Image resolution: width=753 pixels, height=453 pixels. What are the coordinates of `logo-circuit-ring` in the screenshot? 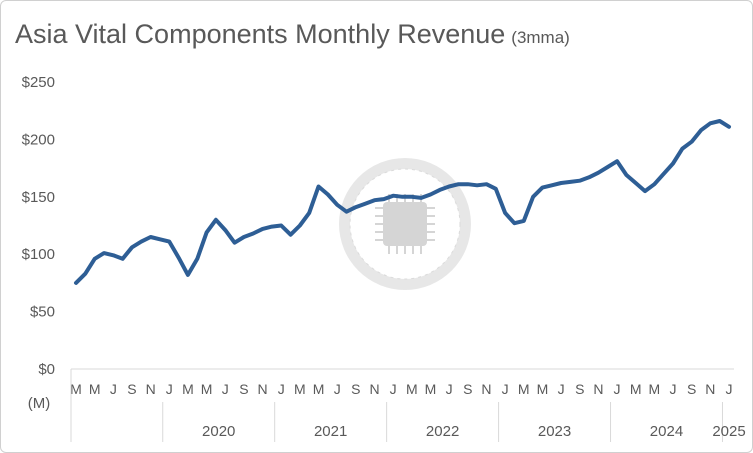 It's located at (405, 224).